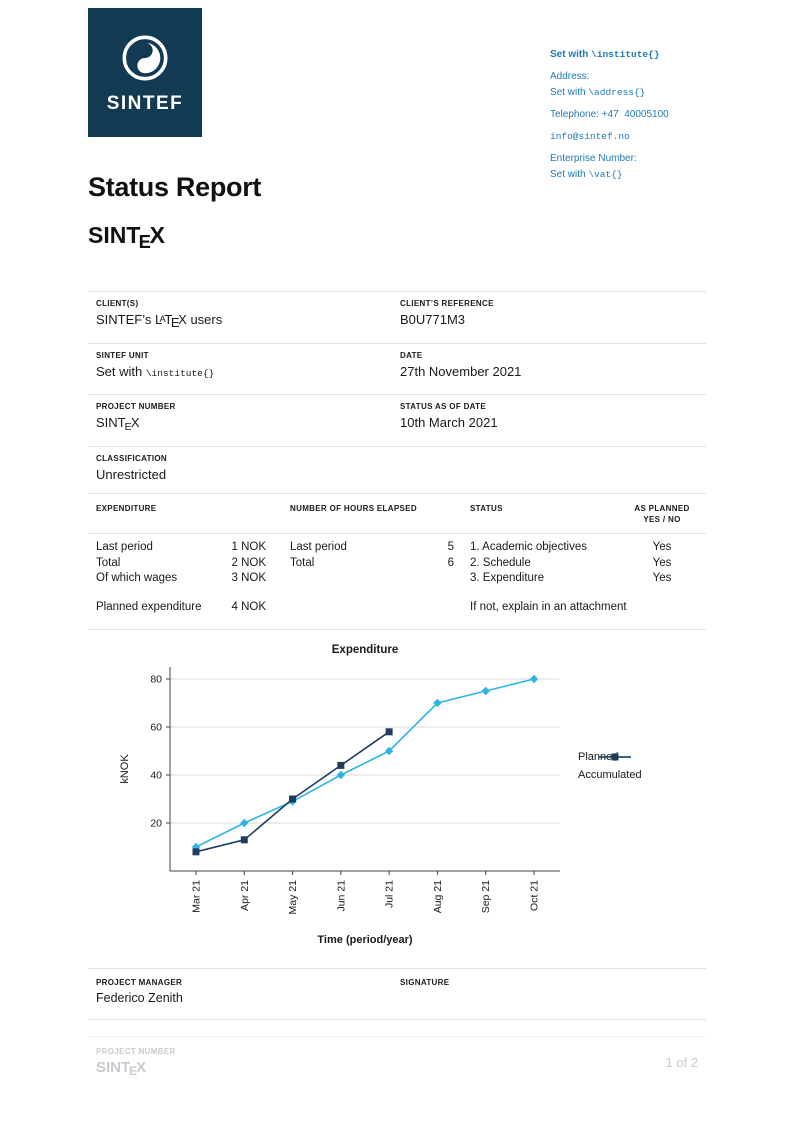  I want to click on field-value: SINTEX, so click(118, 423).